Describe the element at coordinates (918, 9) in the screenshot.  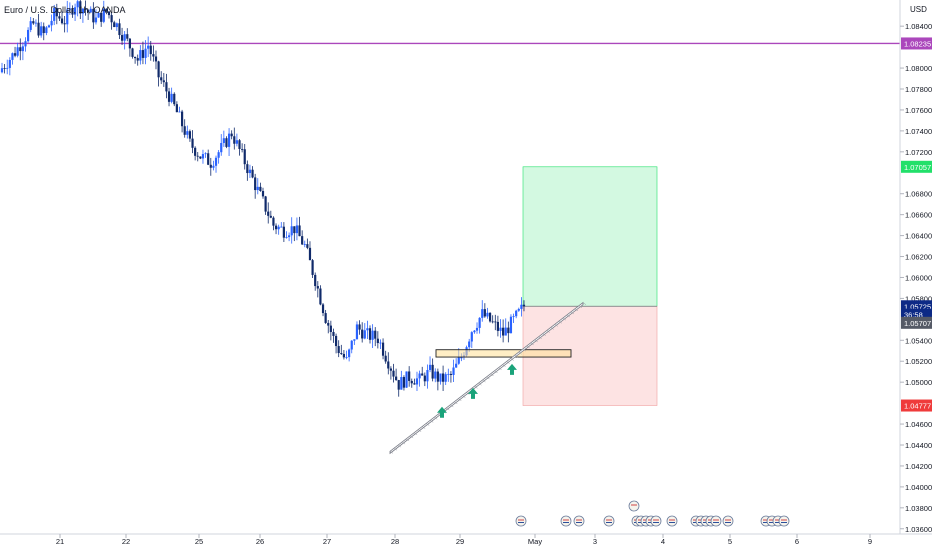
I see `currency-label: USD` at that location.